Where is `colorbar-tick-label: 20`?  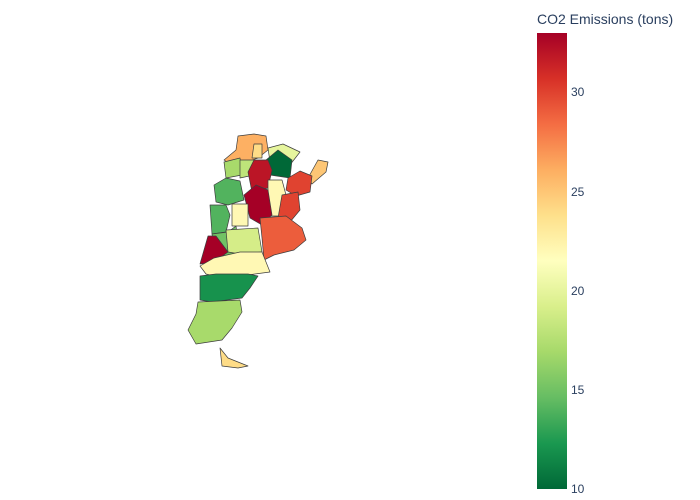
colorbar-tick-label: 20 is located at coordinates (578, 290).